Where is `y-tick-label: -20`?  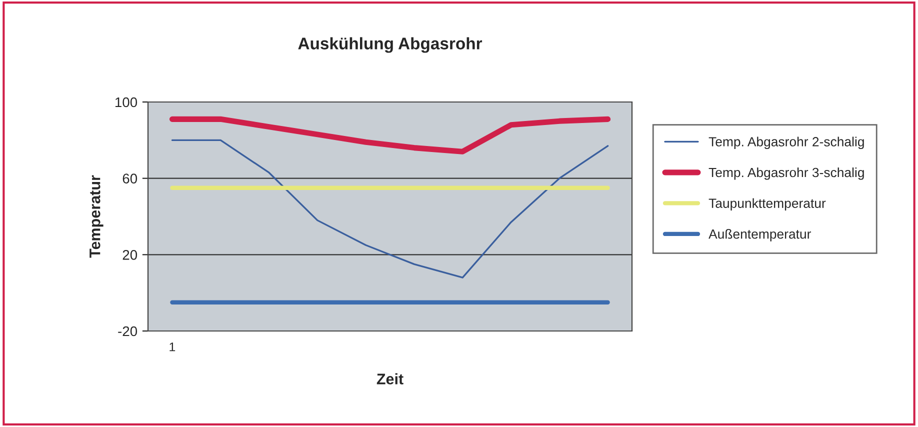 y-tick-label: -20 is located at coordinates (128, 331).